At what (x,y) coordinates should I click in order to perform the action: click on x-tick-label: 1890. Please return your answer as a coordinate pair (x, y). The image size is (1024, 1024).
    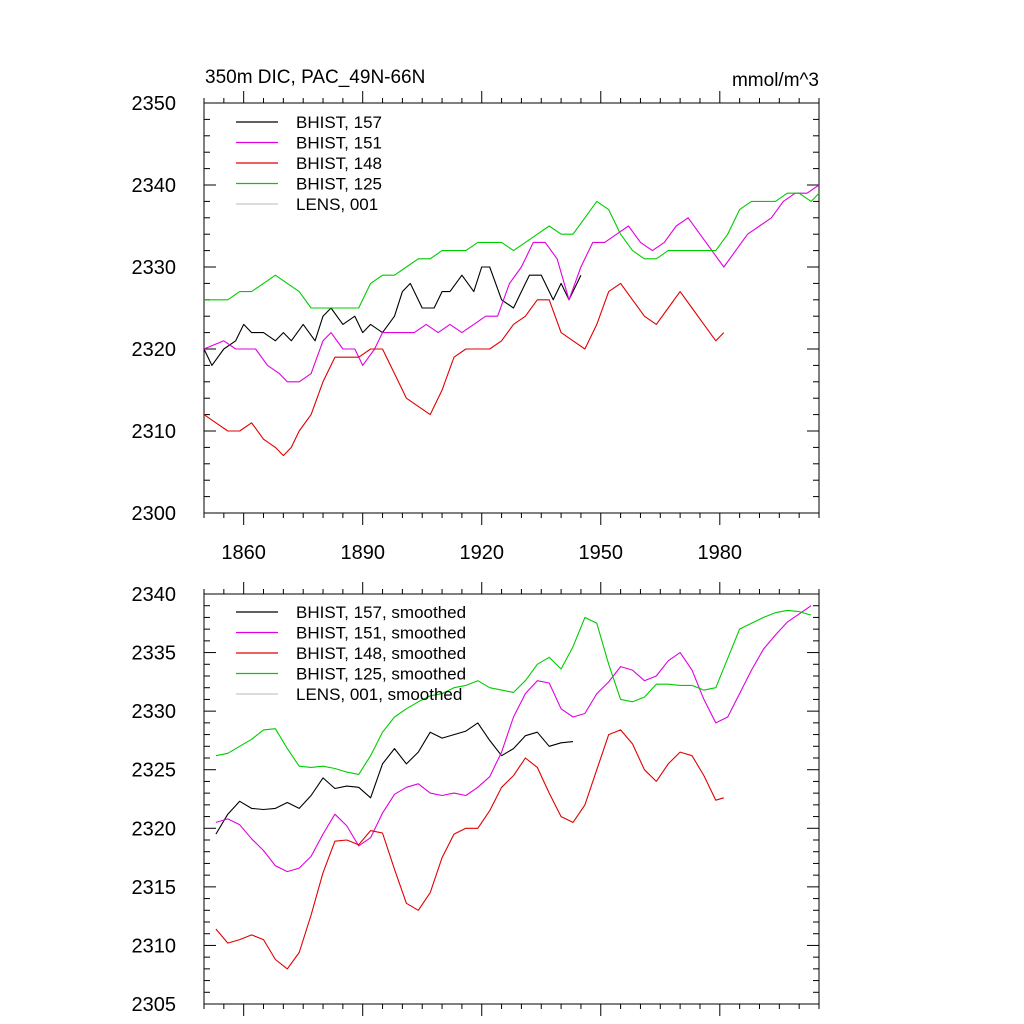
    Looking at the image, I should click on (362, 553).